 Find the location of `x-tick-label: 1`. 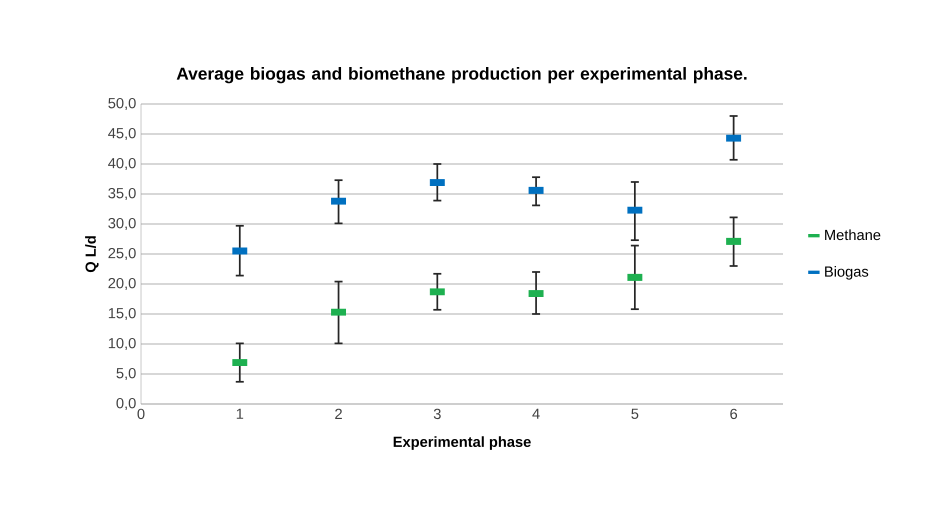

x-tick-label: 1 is located at coordinates (240, 413).